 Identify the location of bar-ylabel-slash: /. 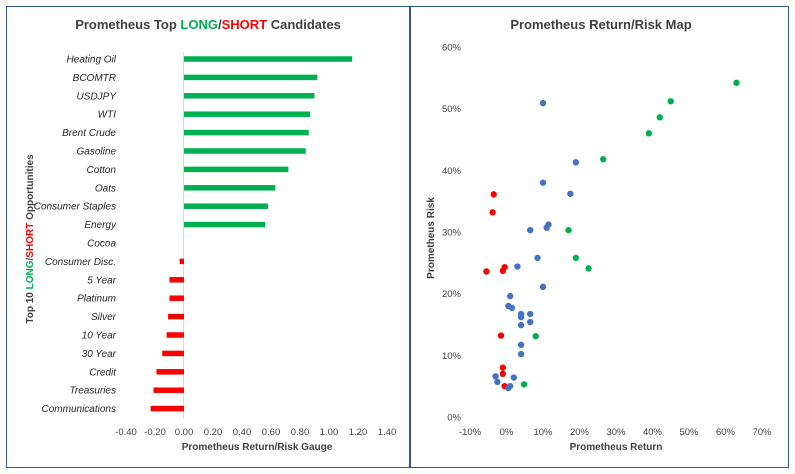
(30, 258).